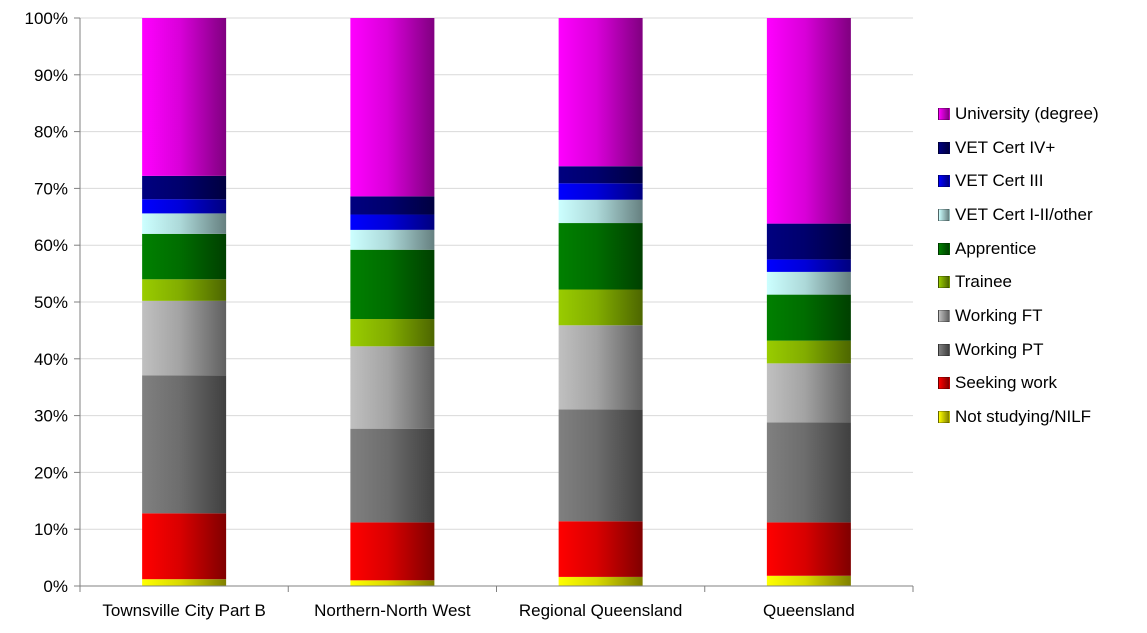  I want to click on legend-item: Working FT, so click(1040, 316).